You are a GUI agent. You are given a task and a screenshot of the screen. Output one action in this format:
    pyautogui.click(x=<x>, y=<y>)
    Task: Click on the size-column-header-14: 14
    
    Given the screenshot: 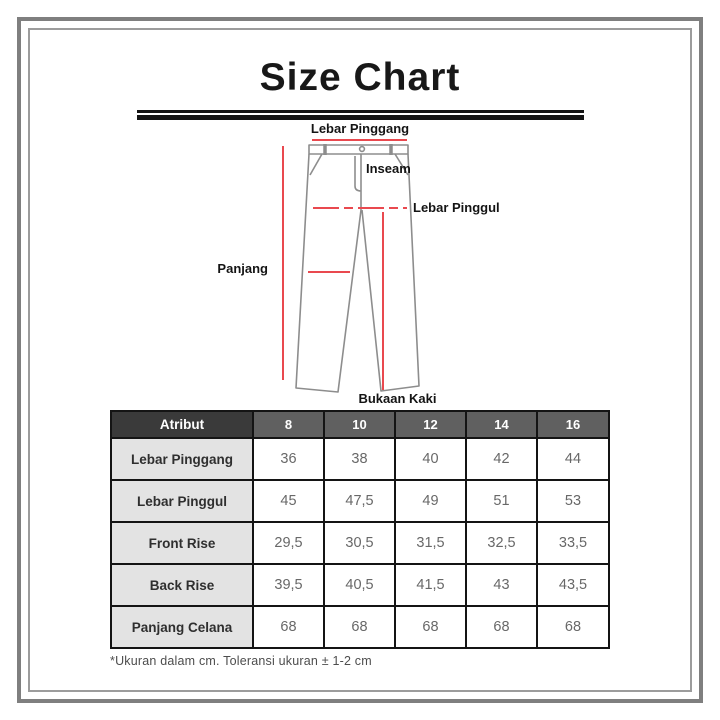 What is the action you would take?
    pyautogui.click(x=501, y=424)
    